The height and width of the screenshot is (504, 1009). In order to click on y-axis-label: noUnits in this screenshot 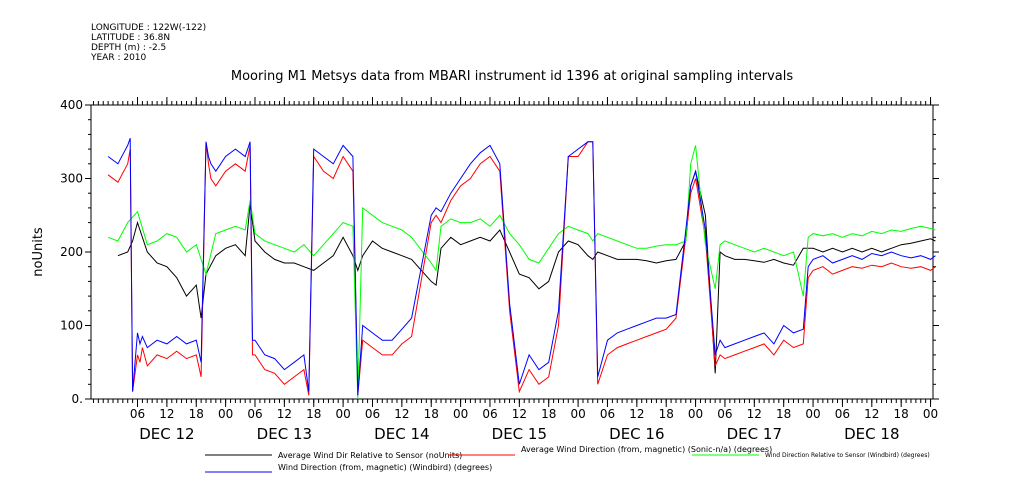, I will do `click(38, 252)`.